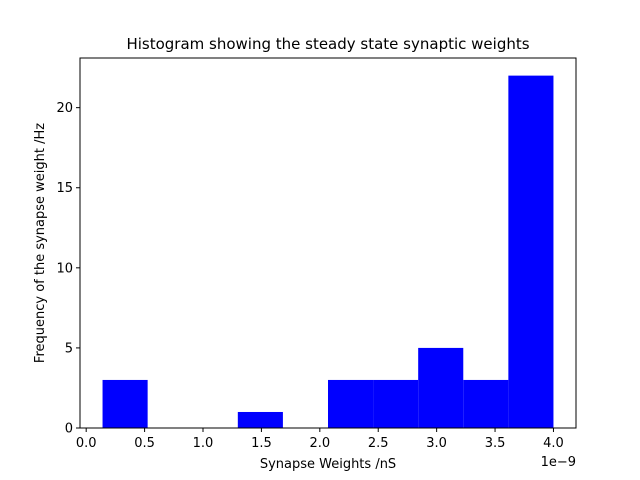  Describe the element at coordinates (64, 108) in the screenshot. I see `y-tick-label-4: 20` at that location.